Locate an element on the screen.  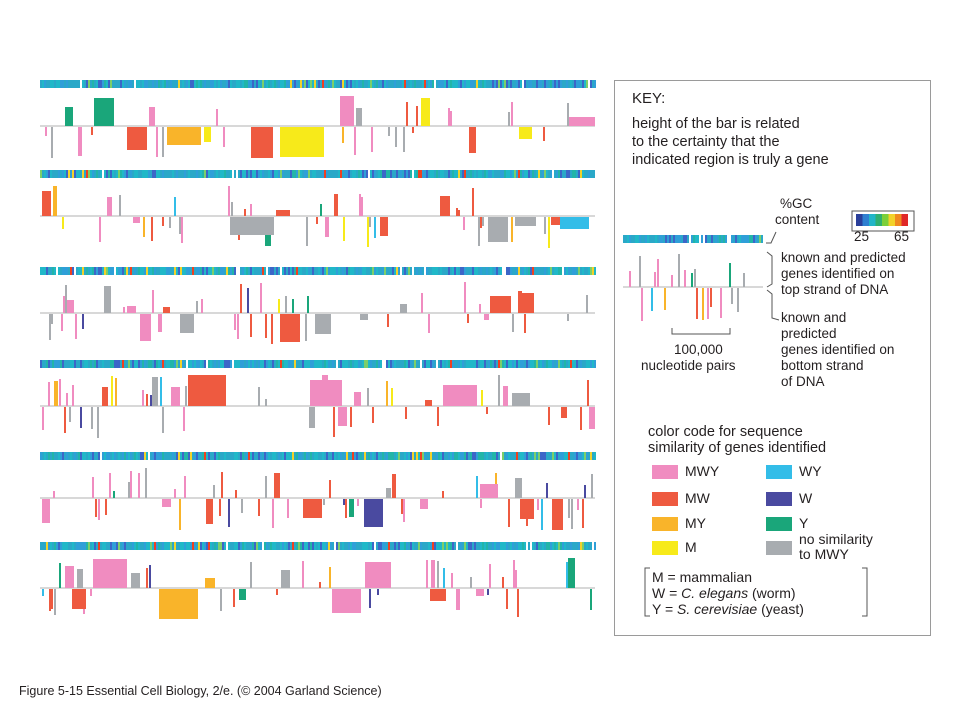
key-gene-bar-top is located at coordinates (658, 273).